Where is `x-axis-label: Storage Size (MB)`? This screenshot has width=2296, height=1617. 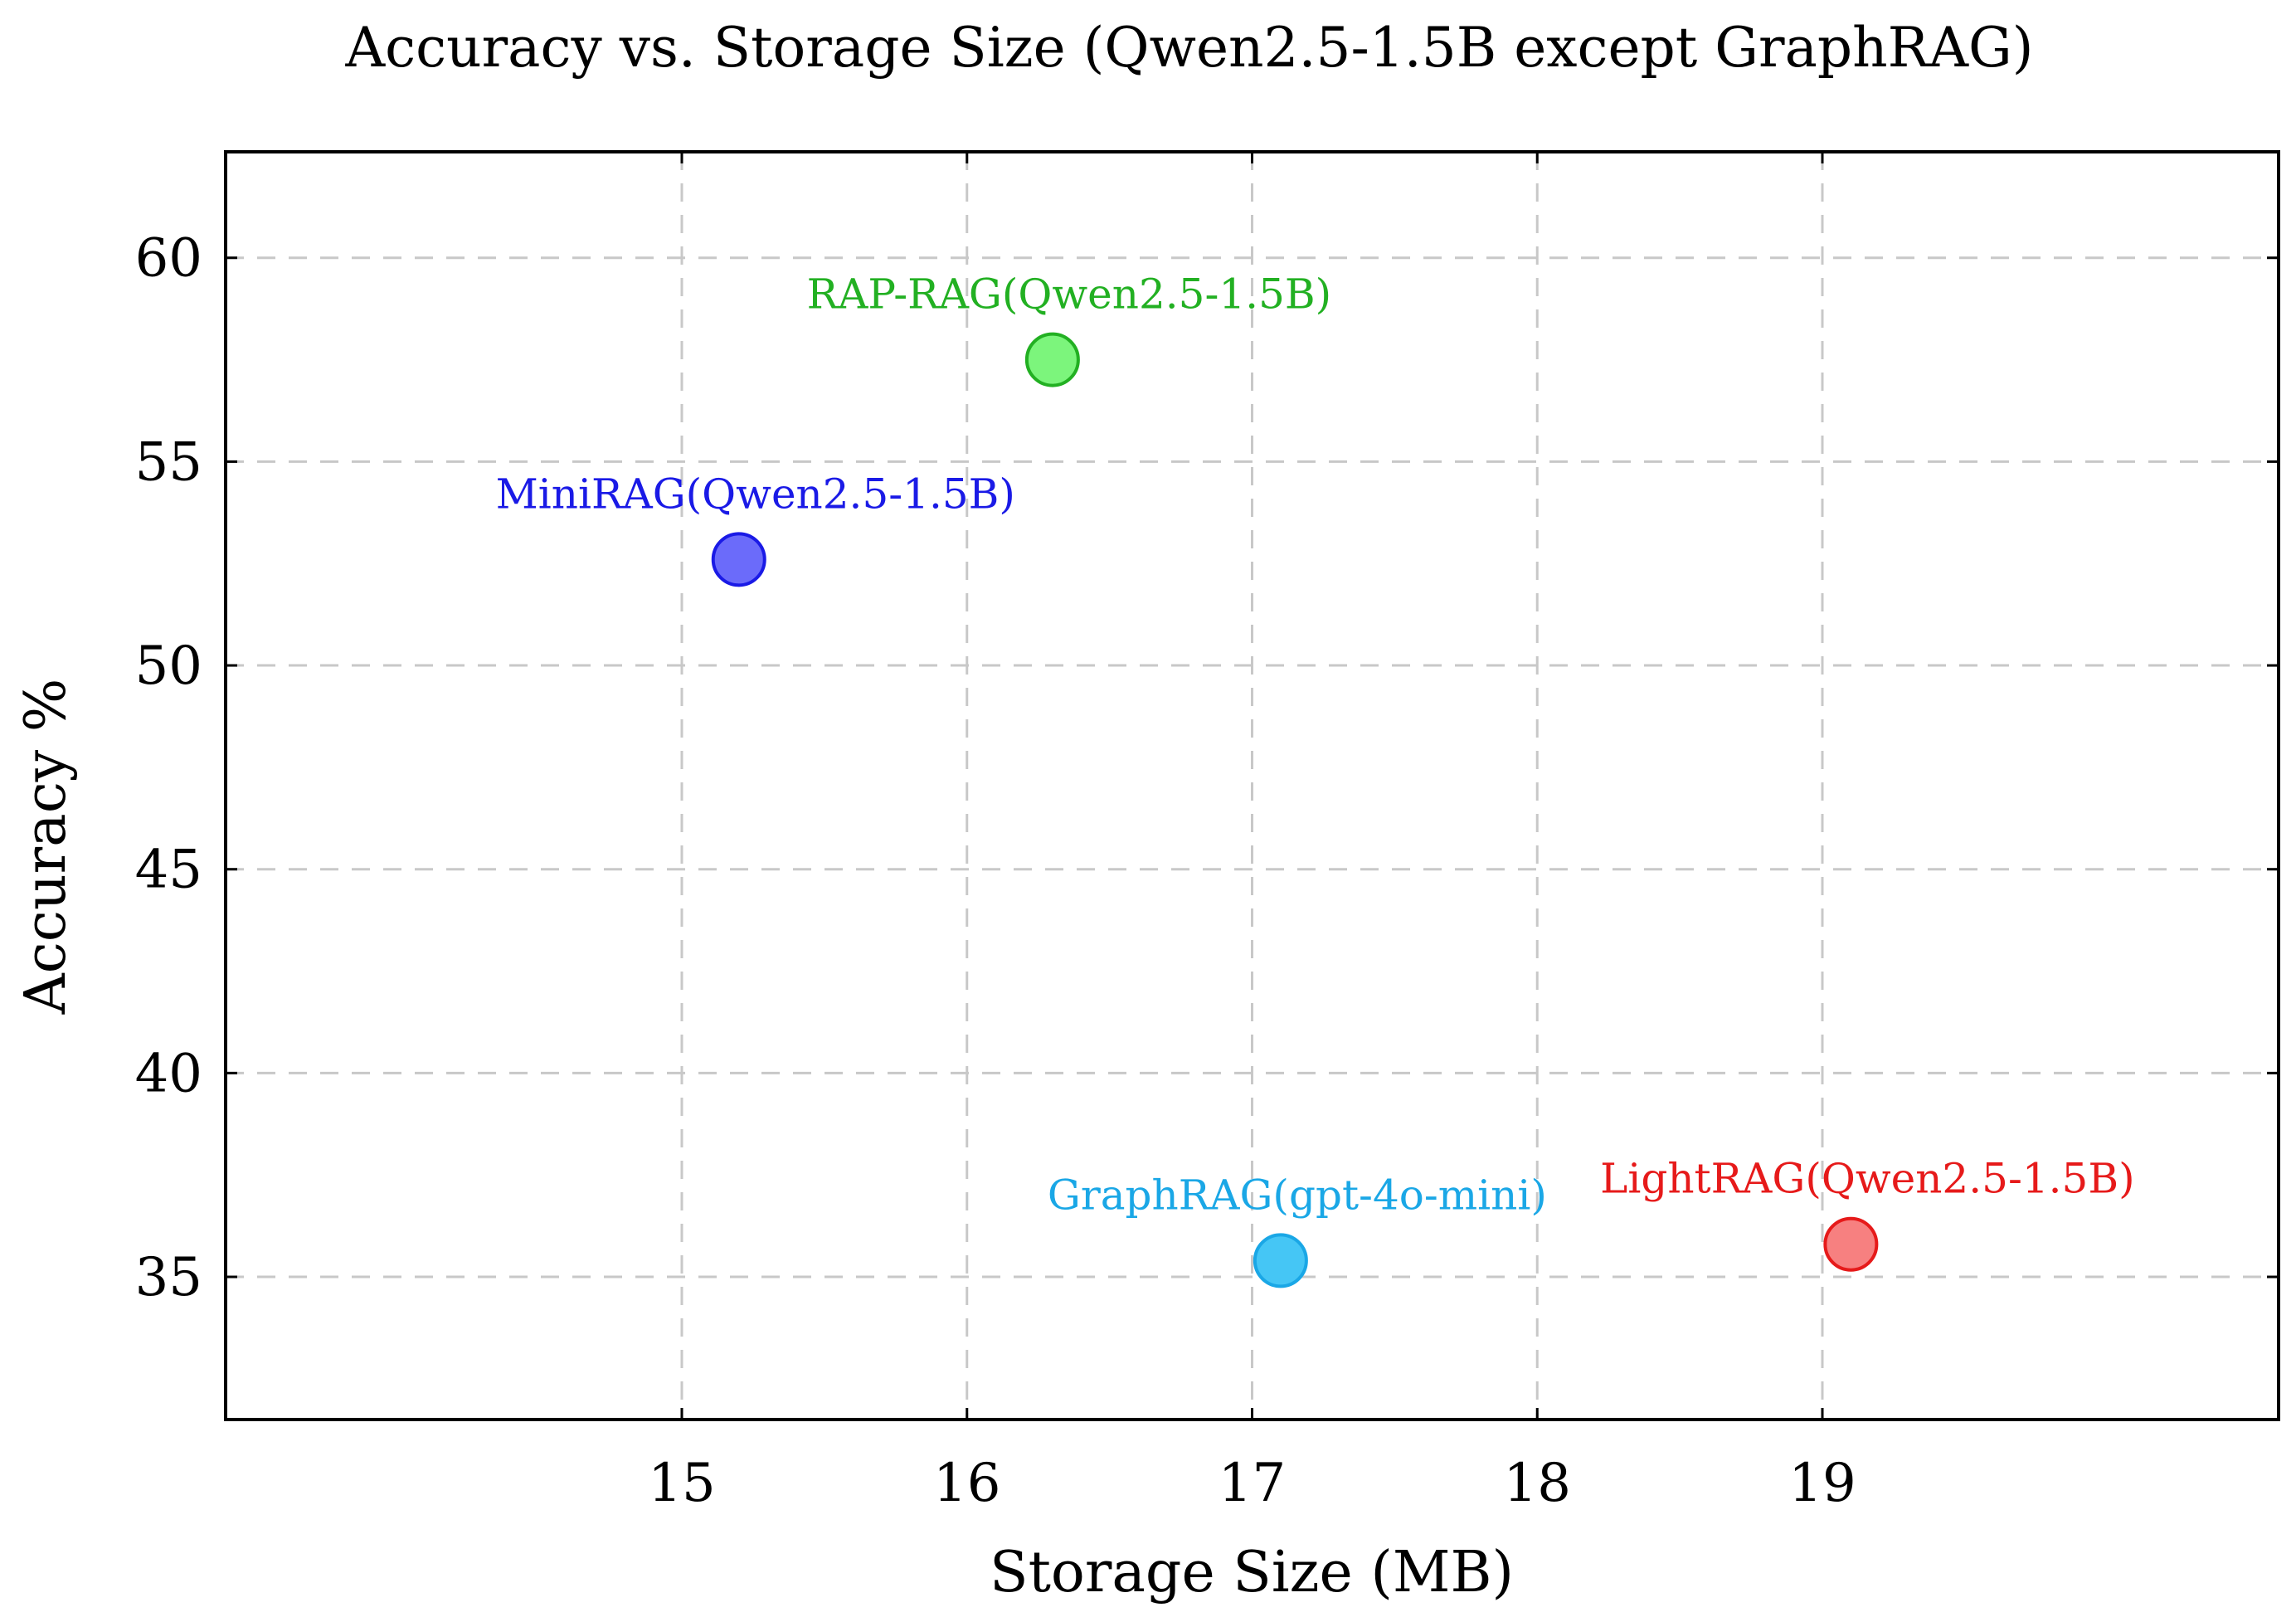
x-axis-label: Storage Size (MB) is located at coordinates (1252, 1572).